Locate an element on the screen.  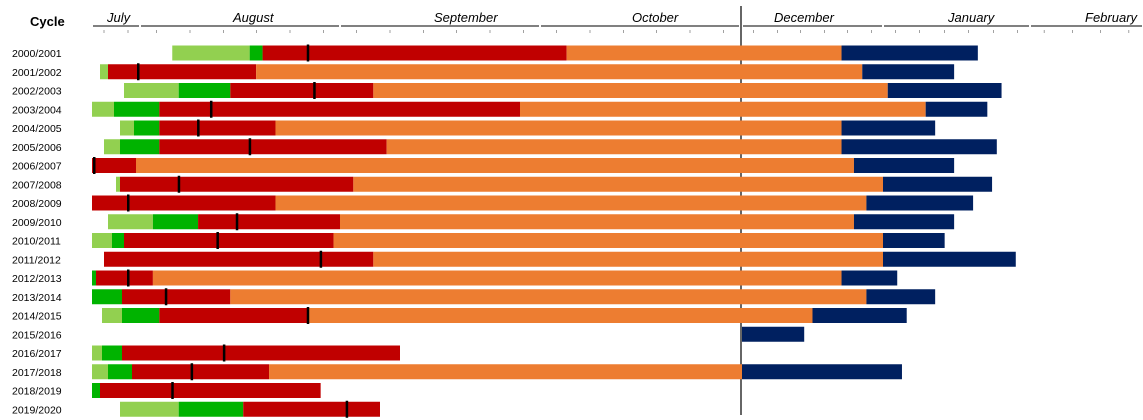
row-label: 2002/2003 is located at coordinates (37, 92).